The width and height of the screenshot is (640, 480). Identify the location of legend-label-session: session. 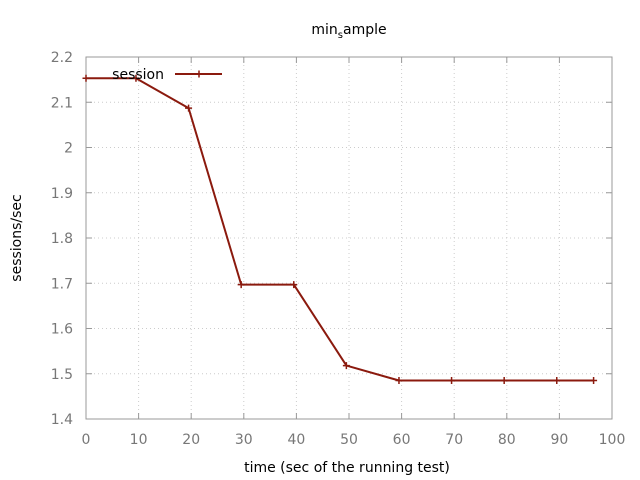
(138, 75).